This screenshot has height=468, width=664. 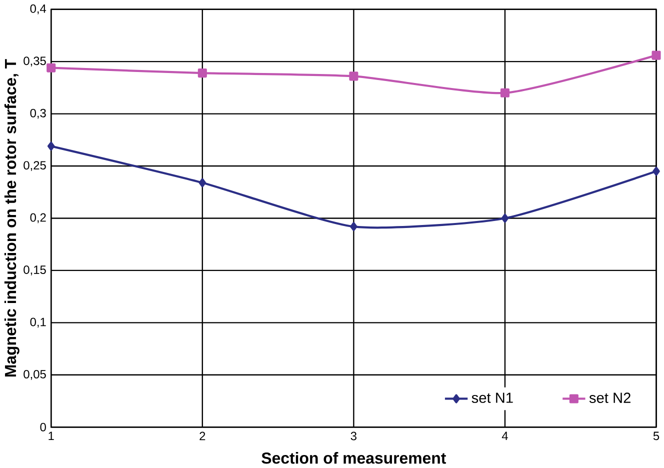 What do you see at coordinates (51, 436) in the screenshot?
I see `x-tick-label: 1` at bounding box center [51, 436].